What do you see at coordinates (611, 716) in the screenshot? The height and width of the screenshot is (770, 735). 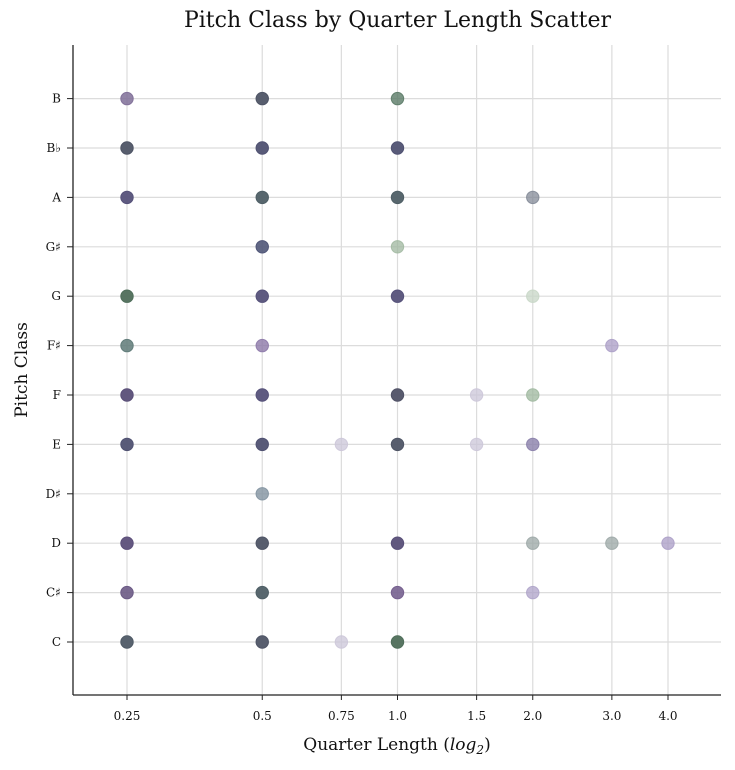 I see `x-tick-label: 3.0` at bounding box center [611, 716].